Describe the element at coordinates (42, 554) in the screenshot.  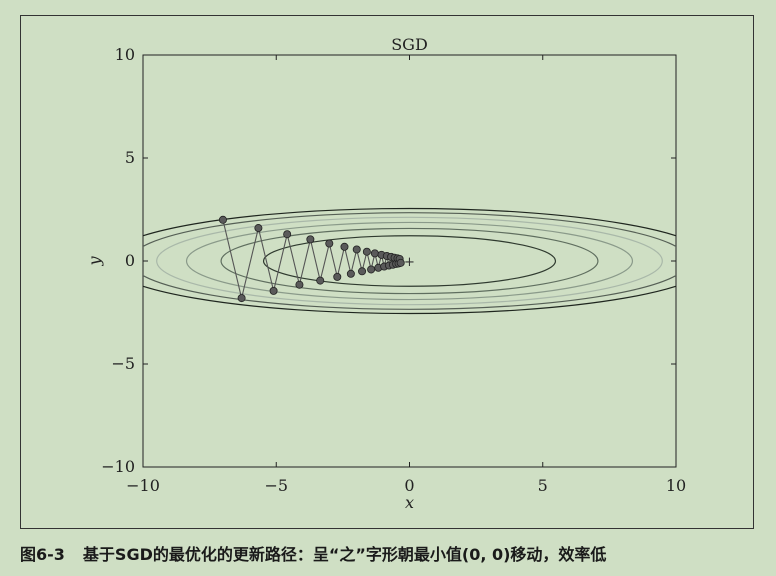
I see `figure-number: 图6-3` at that location.